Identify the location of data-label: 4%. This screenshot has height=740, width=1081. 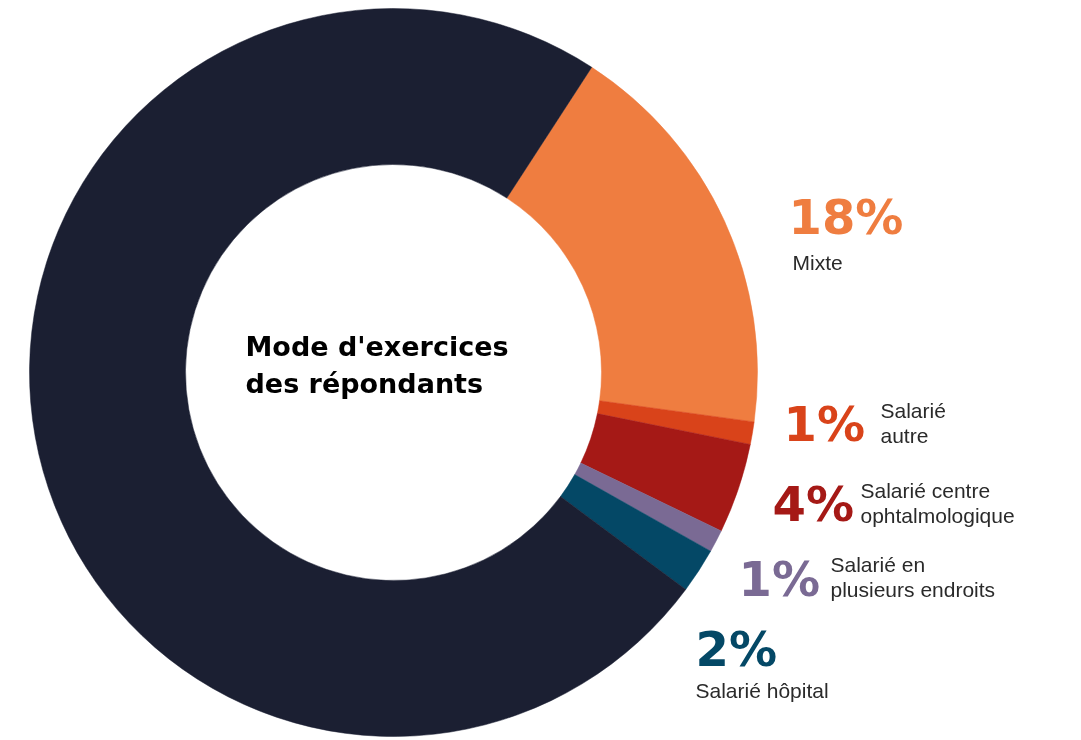
(813, 503).